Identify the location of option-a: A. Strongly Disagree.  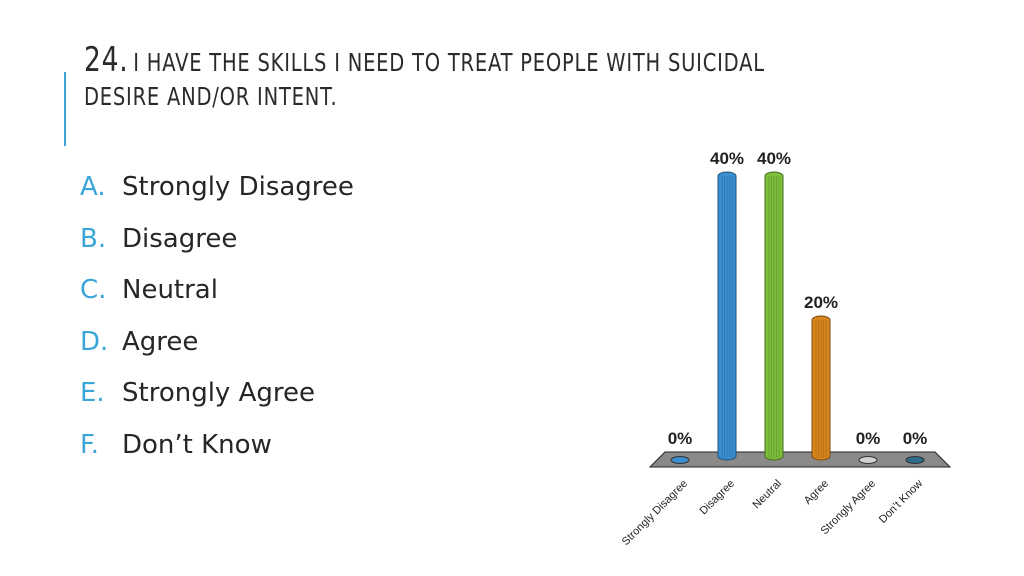
(217, 198).